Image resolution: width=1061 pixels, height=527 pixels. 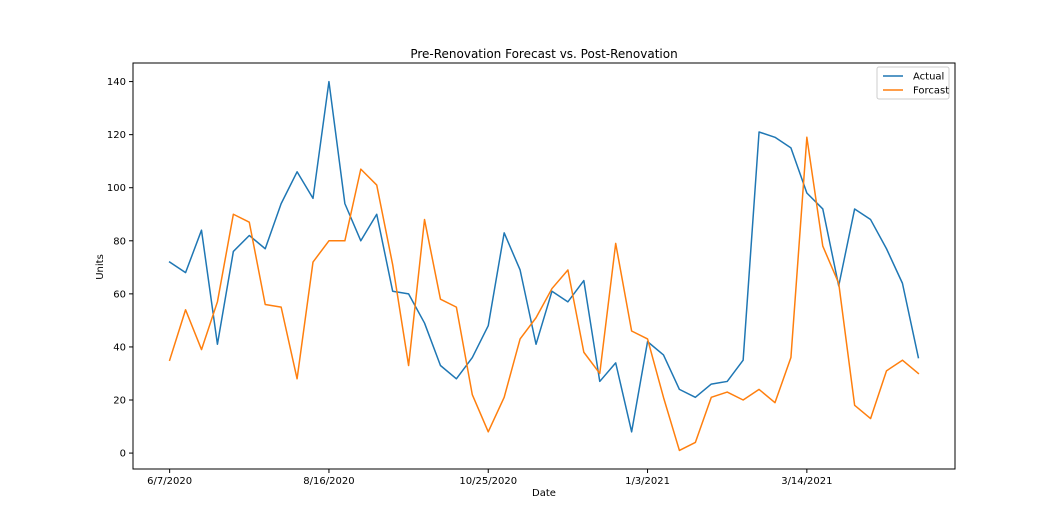 What do you see at coordinates (647, 481) in the screenshot?
I see `x-tick-label: 1/3/2021` at bounding box center [647, 481].